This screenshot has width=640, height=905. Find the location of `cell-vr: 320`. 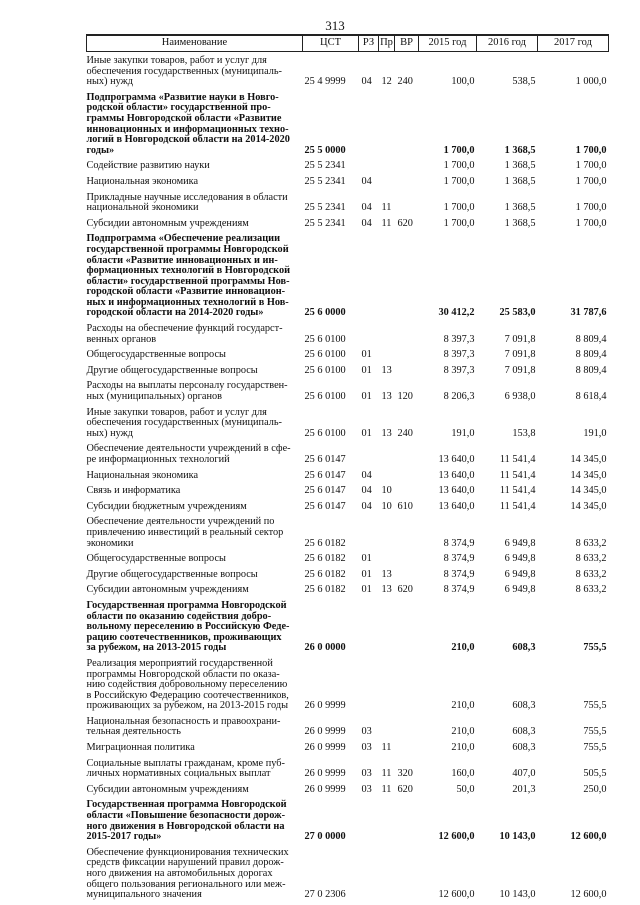

cell-vr: 320 is located at coordinates (405, 774).